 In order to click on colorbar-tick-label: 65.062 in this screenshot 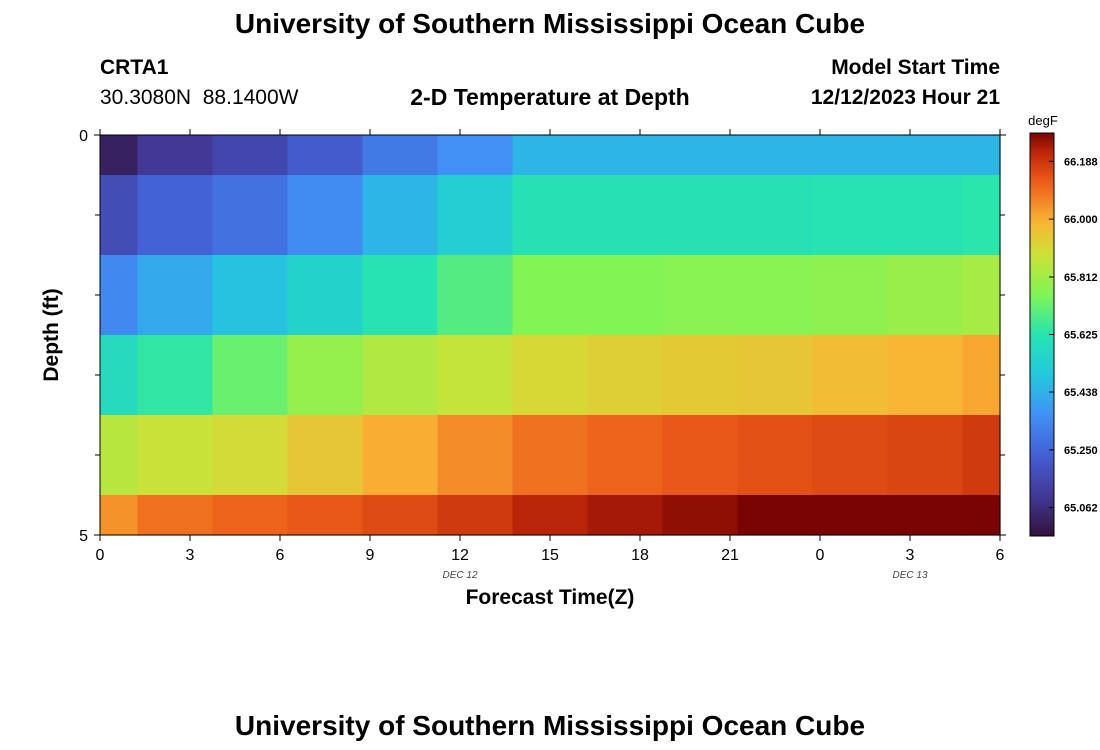, I will do `click(1081, 509)`.